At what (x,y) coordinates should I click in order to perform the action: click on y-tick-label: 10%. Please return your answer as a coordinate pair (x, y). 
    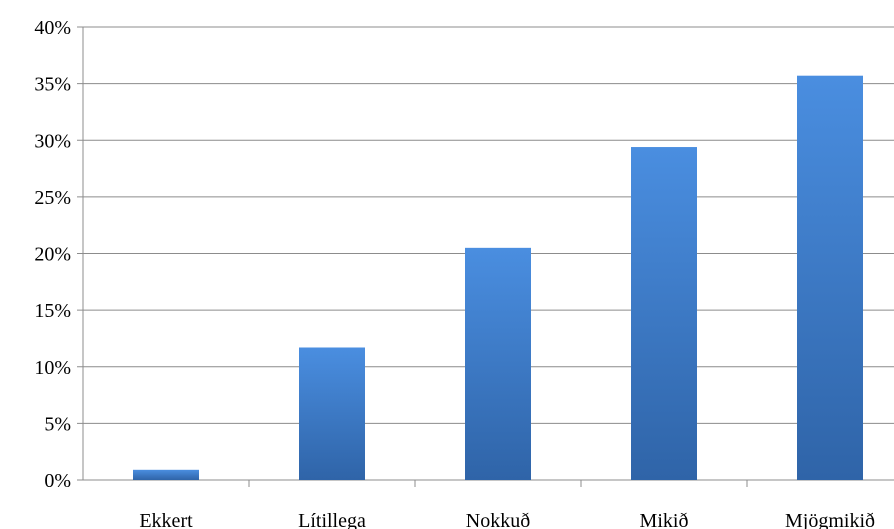
    Looking at the image, I should click on (52, 368).